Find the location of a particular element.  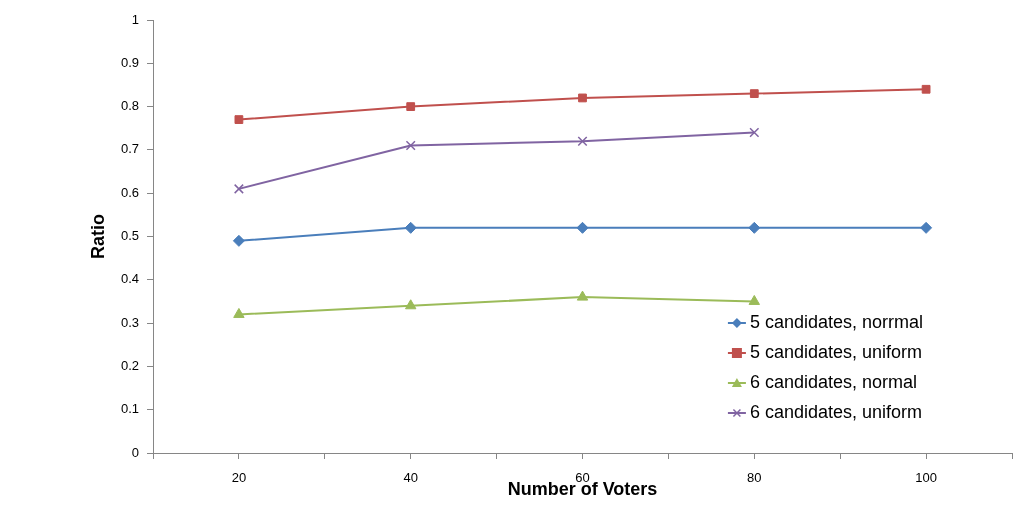

y-tick-label: 0.4 is located at coordinates (129, 279).